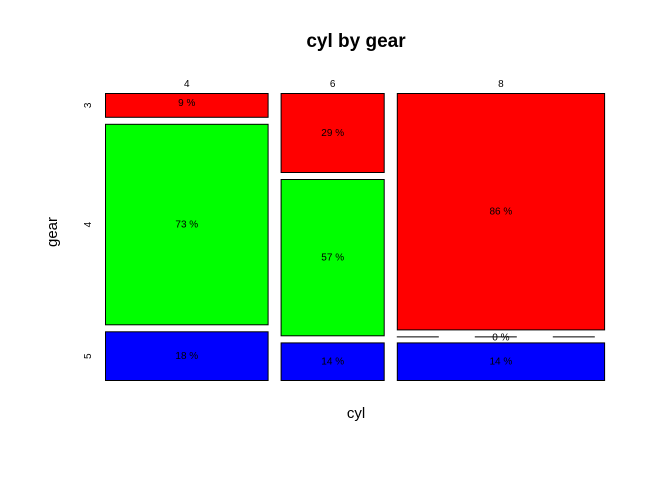 The width and height of the screenshot is (672, 480). I want to click on tile-cyl4-gear3, so click(187, 105).